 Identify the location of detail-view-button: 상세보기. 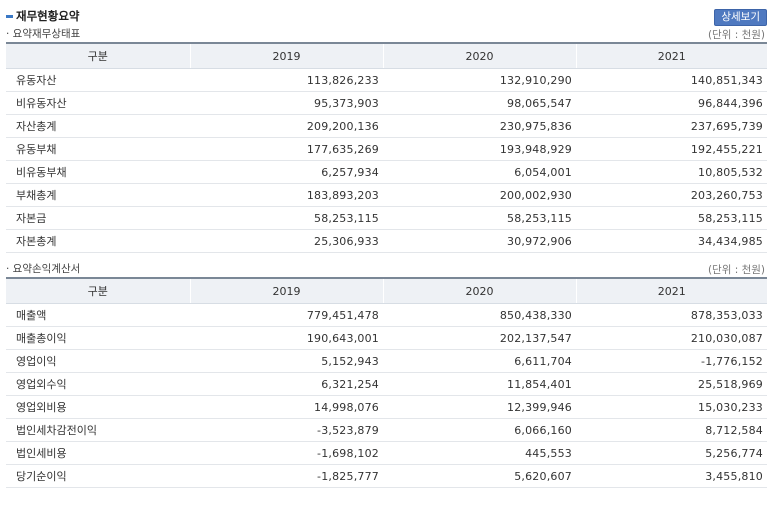
(740, 17).